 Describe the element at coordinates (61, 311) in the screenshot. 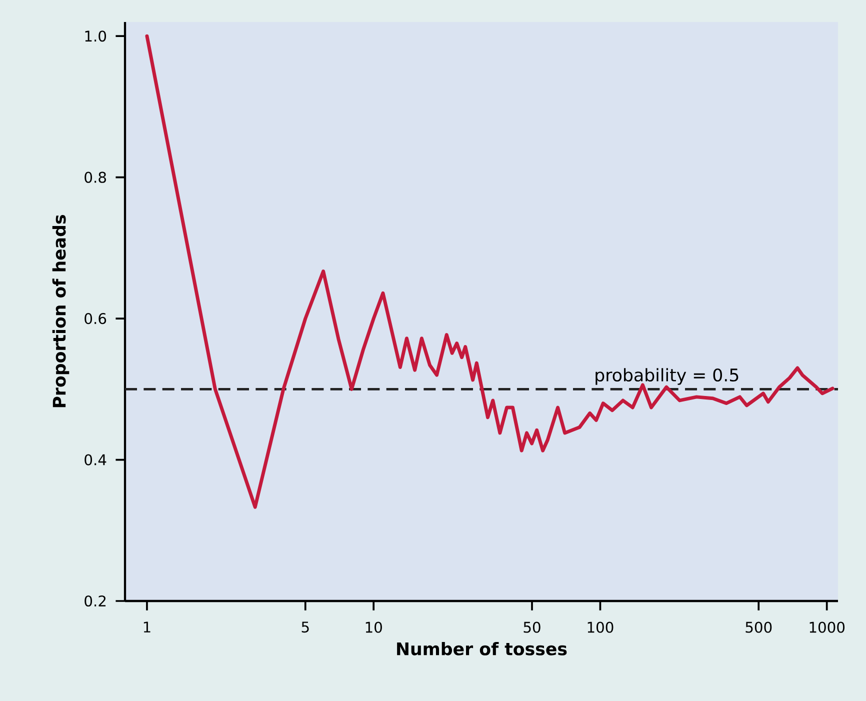

I see `y-axis-title: Proportion of heads` at that location.